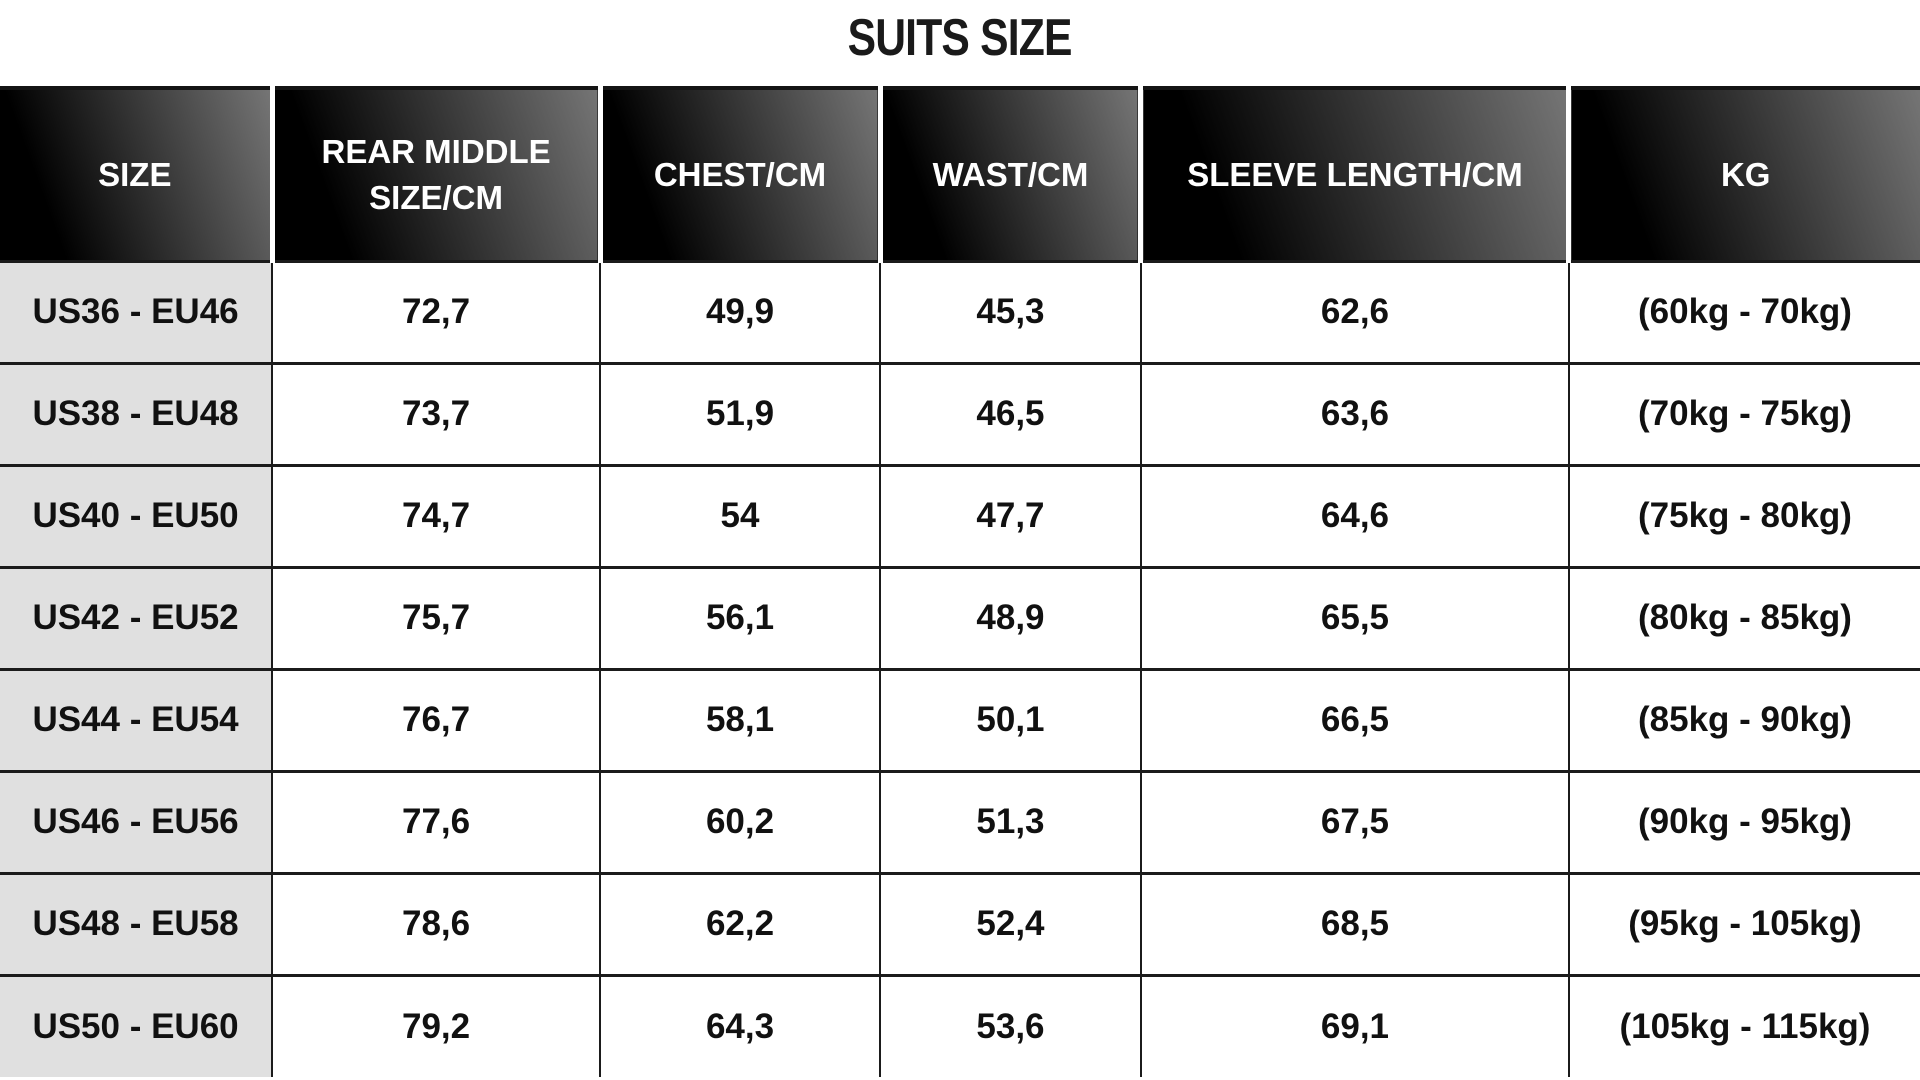 Image resolution: width=1920 pixels, height=1080 pixels. I want to click on value-cell: 65,5, so click(1354, 617).